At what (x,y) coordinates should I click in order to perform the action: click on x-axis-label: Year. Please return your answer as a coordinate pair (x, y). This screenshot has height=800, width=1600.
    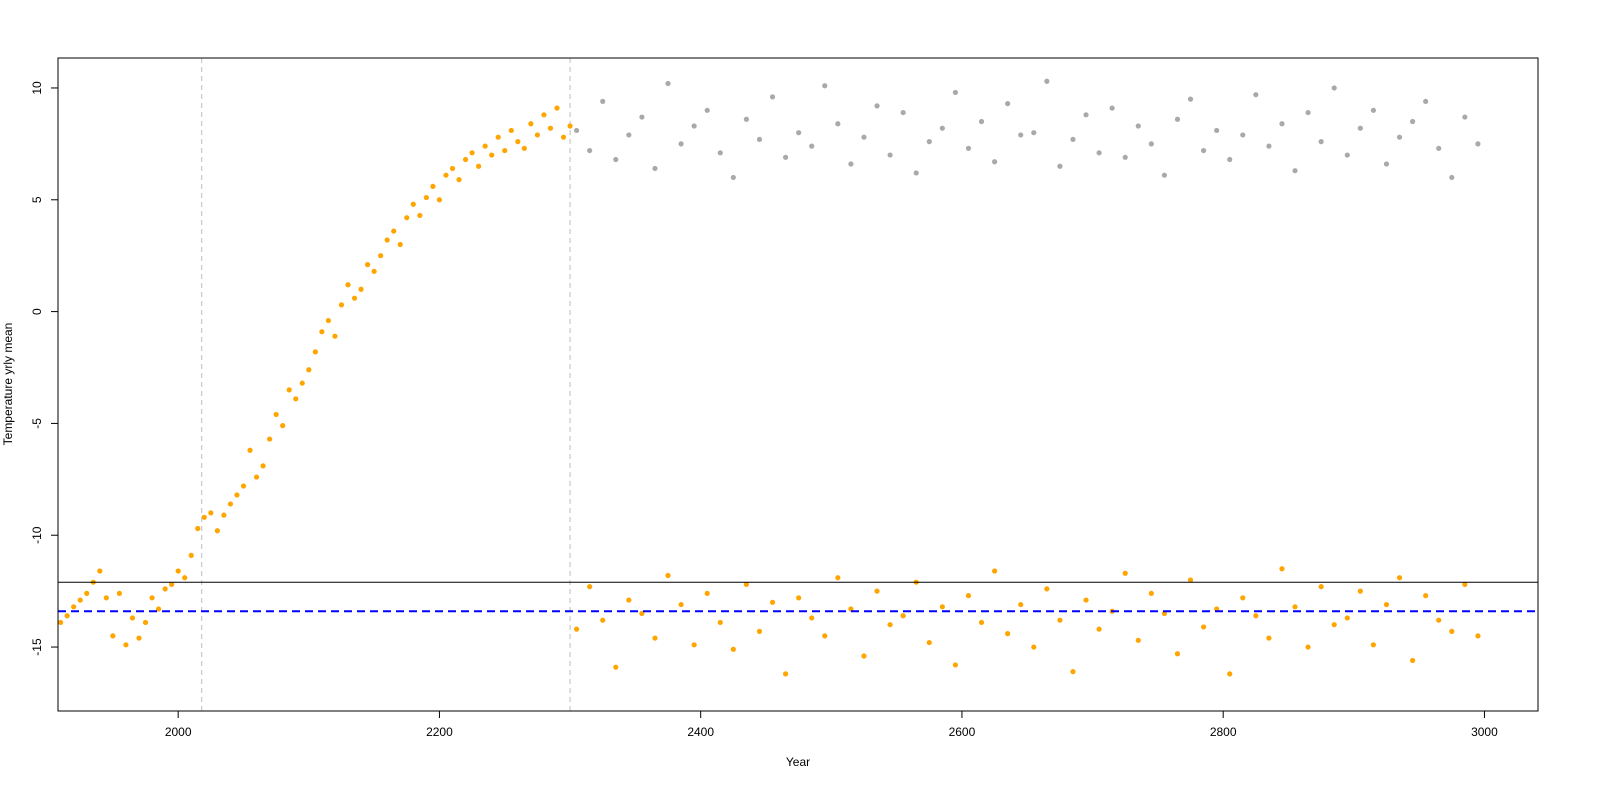
    Looking at the image, I should click on (798, 762).